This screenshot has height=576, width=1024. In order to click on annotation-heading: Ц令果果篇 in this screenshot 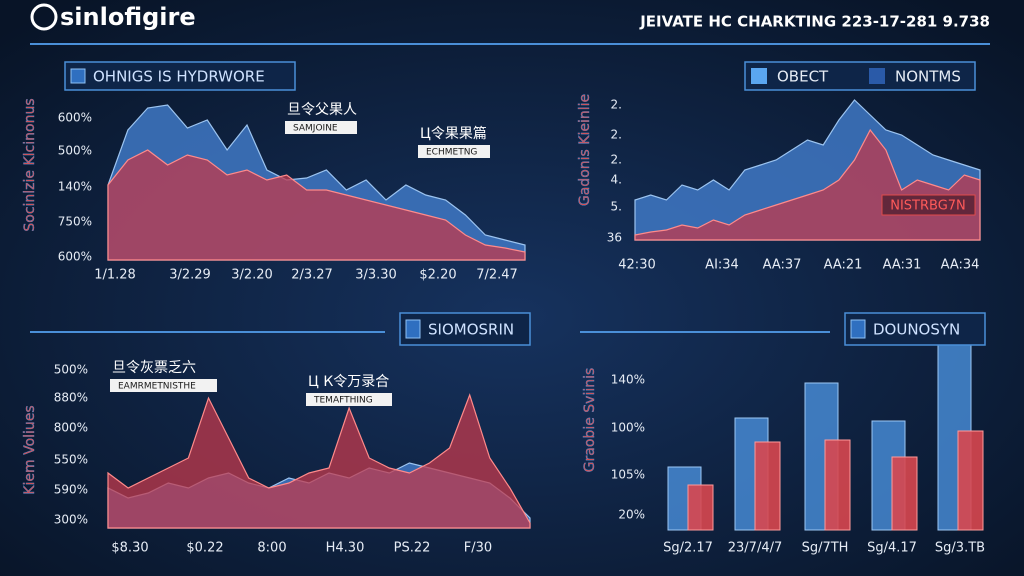, I will do `click(453, 134)`.